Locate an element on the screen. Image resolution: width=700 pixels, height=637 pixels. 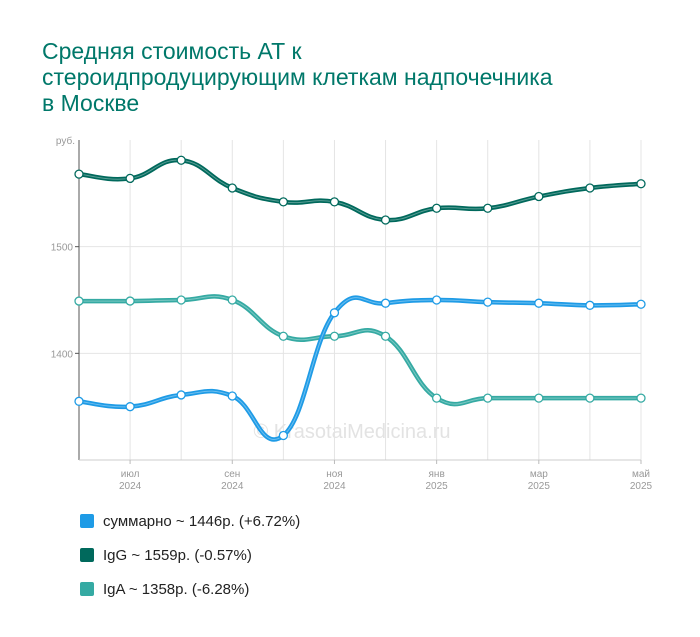
legend-swatch-igg is located at coordinates (87, 555).